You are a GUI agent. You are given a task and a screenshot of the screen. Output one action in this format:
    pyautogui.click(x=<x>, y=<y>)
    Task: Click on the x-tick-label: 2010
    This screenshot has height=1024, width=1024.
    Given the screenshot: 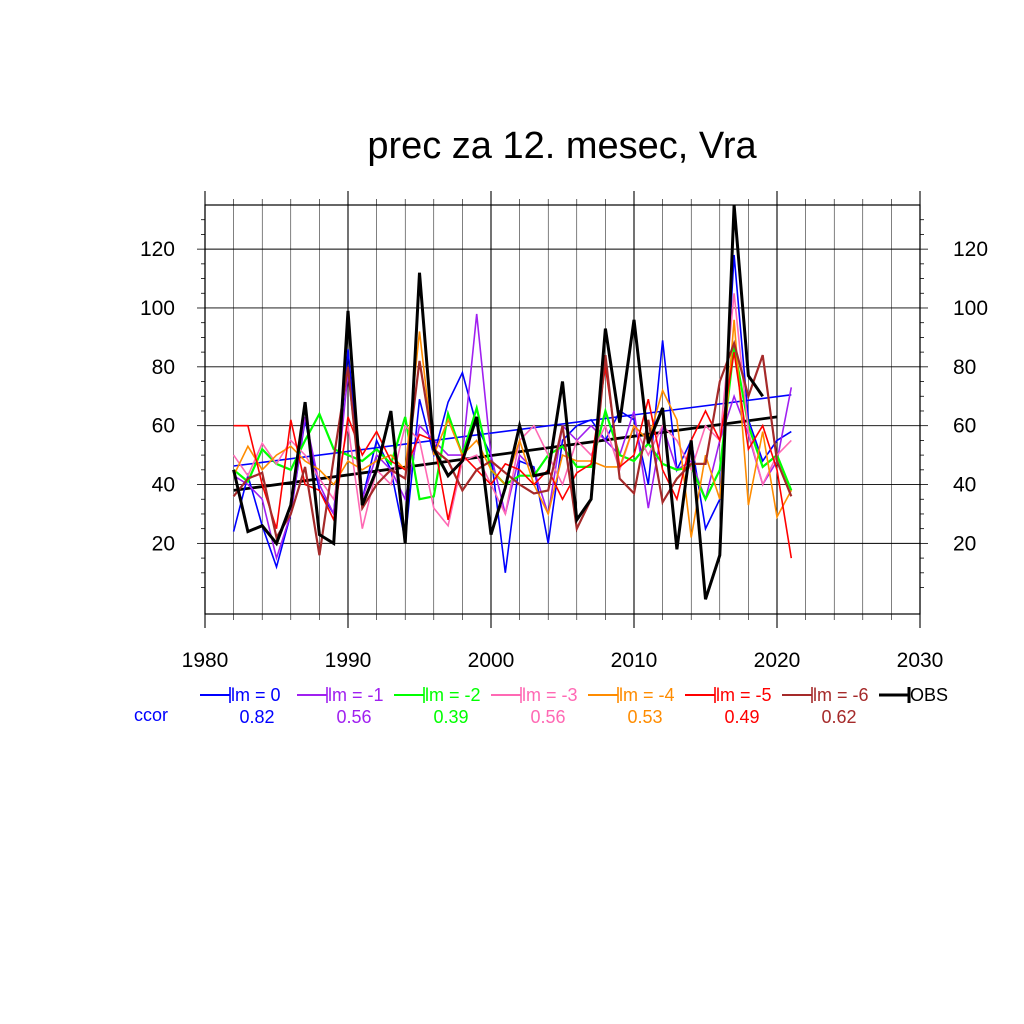 What is the action you would take?
    pyautogui.click(x=634, y=660)
    